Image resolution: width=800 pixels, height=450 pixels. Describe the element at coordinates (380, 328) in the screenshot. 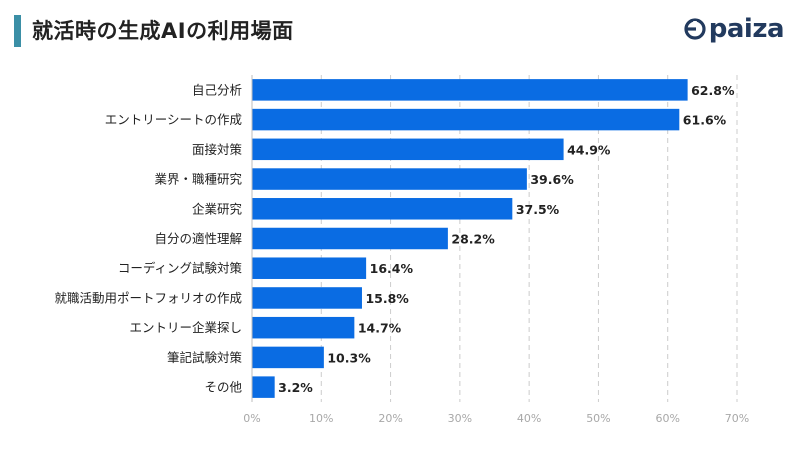

I see `value-label: 14.7%` at that location.